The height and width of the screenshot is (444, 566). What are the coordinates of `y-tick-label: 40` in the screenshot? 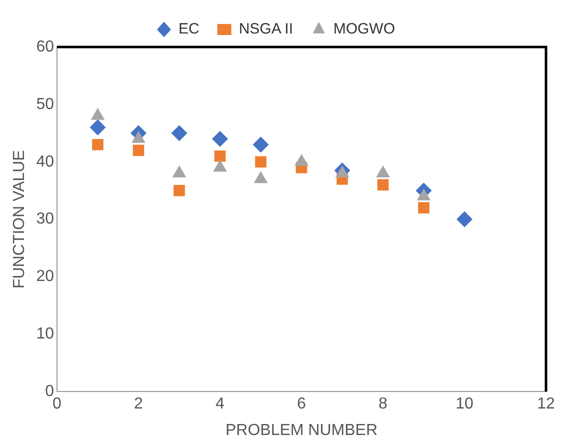 It's located at (45, 161).